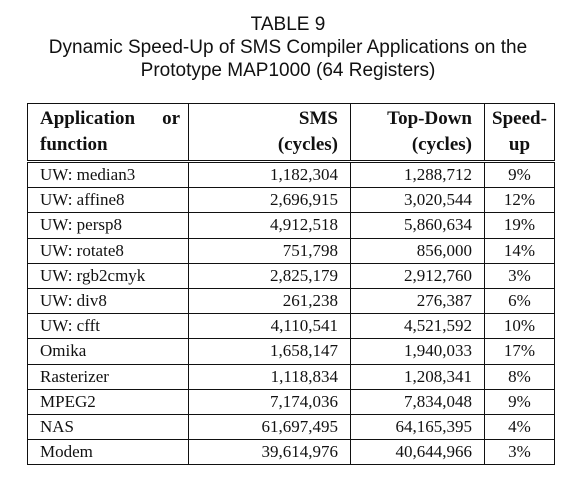 The image size is (576, 489). I want to click on cell-sms: 61,697,495, so click(269, 427).